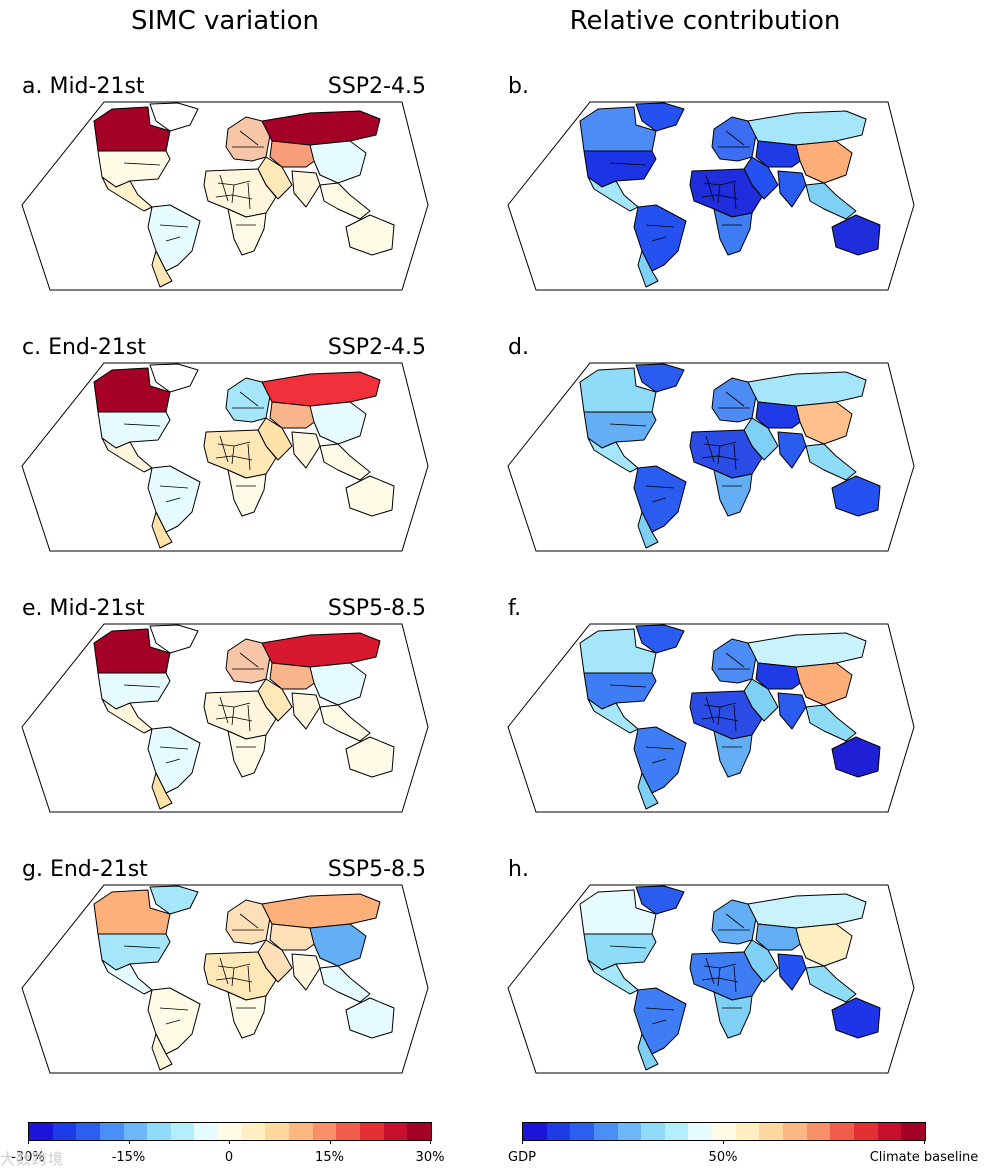 The image size is (992, 1175). Describe the element at coordinates (723, 1157) in the screenshot. I see `colorbar-tick-label: 50%` at that location.